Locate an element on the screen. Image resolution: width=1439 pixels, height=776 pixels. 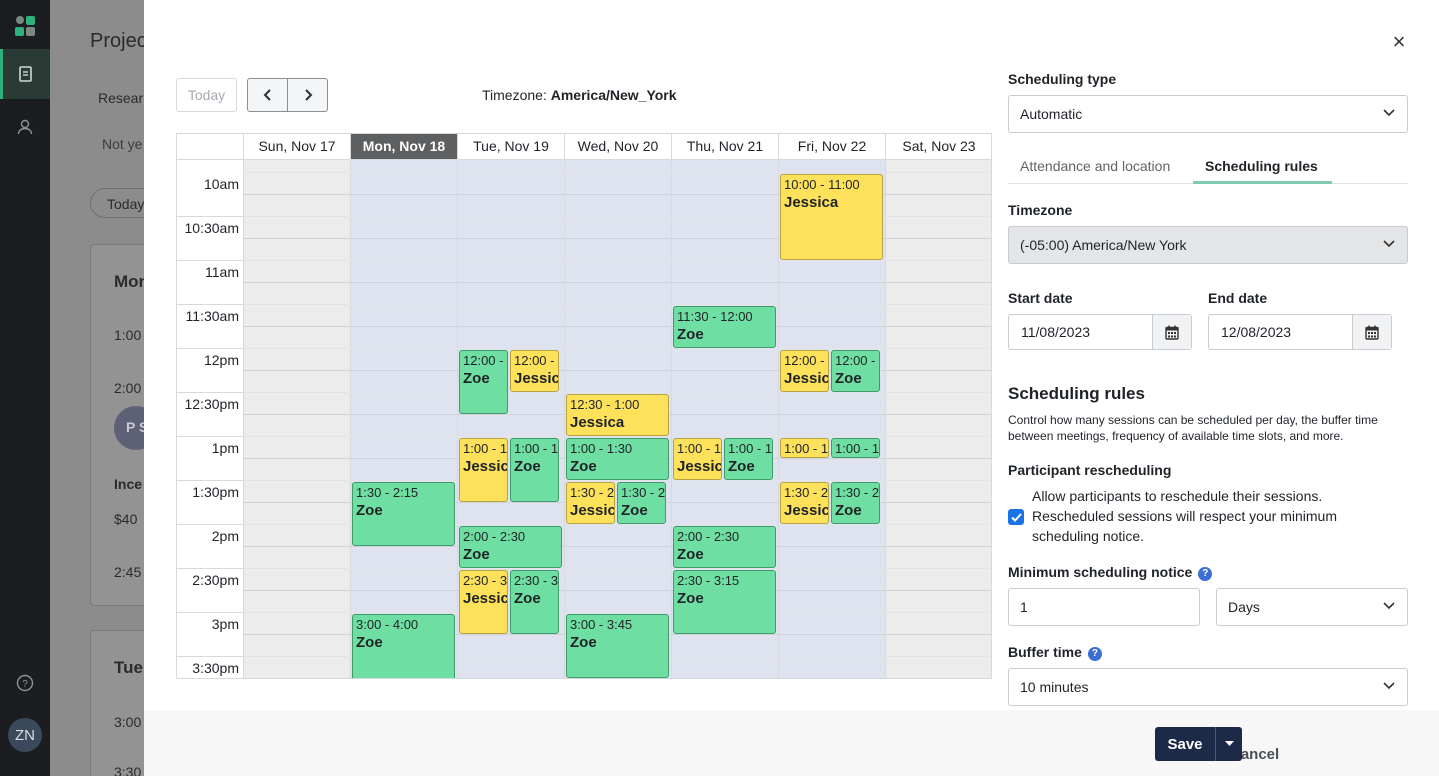
save-button: Save is located at coordinates (1185, 744).